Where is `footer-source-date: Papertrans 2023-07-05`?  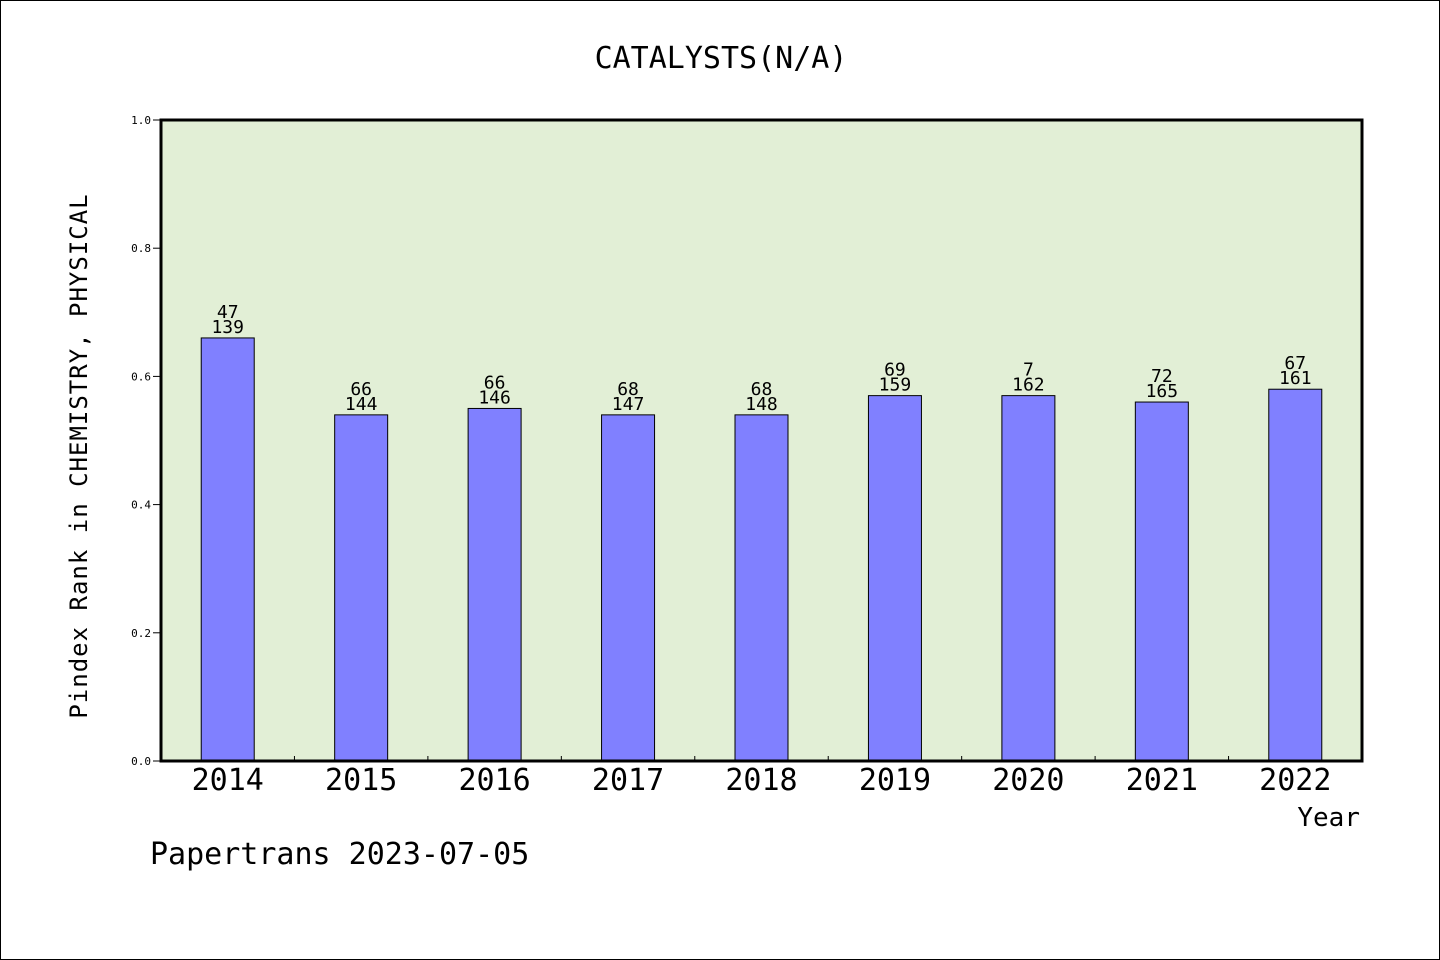
footer-source-date: Papertrans 2023-07-05 is located at coordinates (339, 854).